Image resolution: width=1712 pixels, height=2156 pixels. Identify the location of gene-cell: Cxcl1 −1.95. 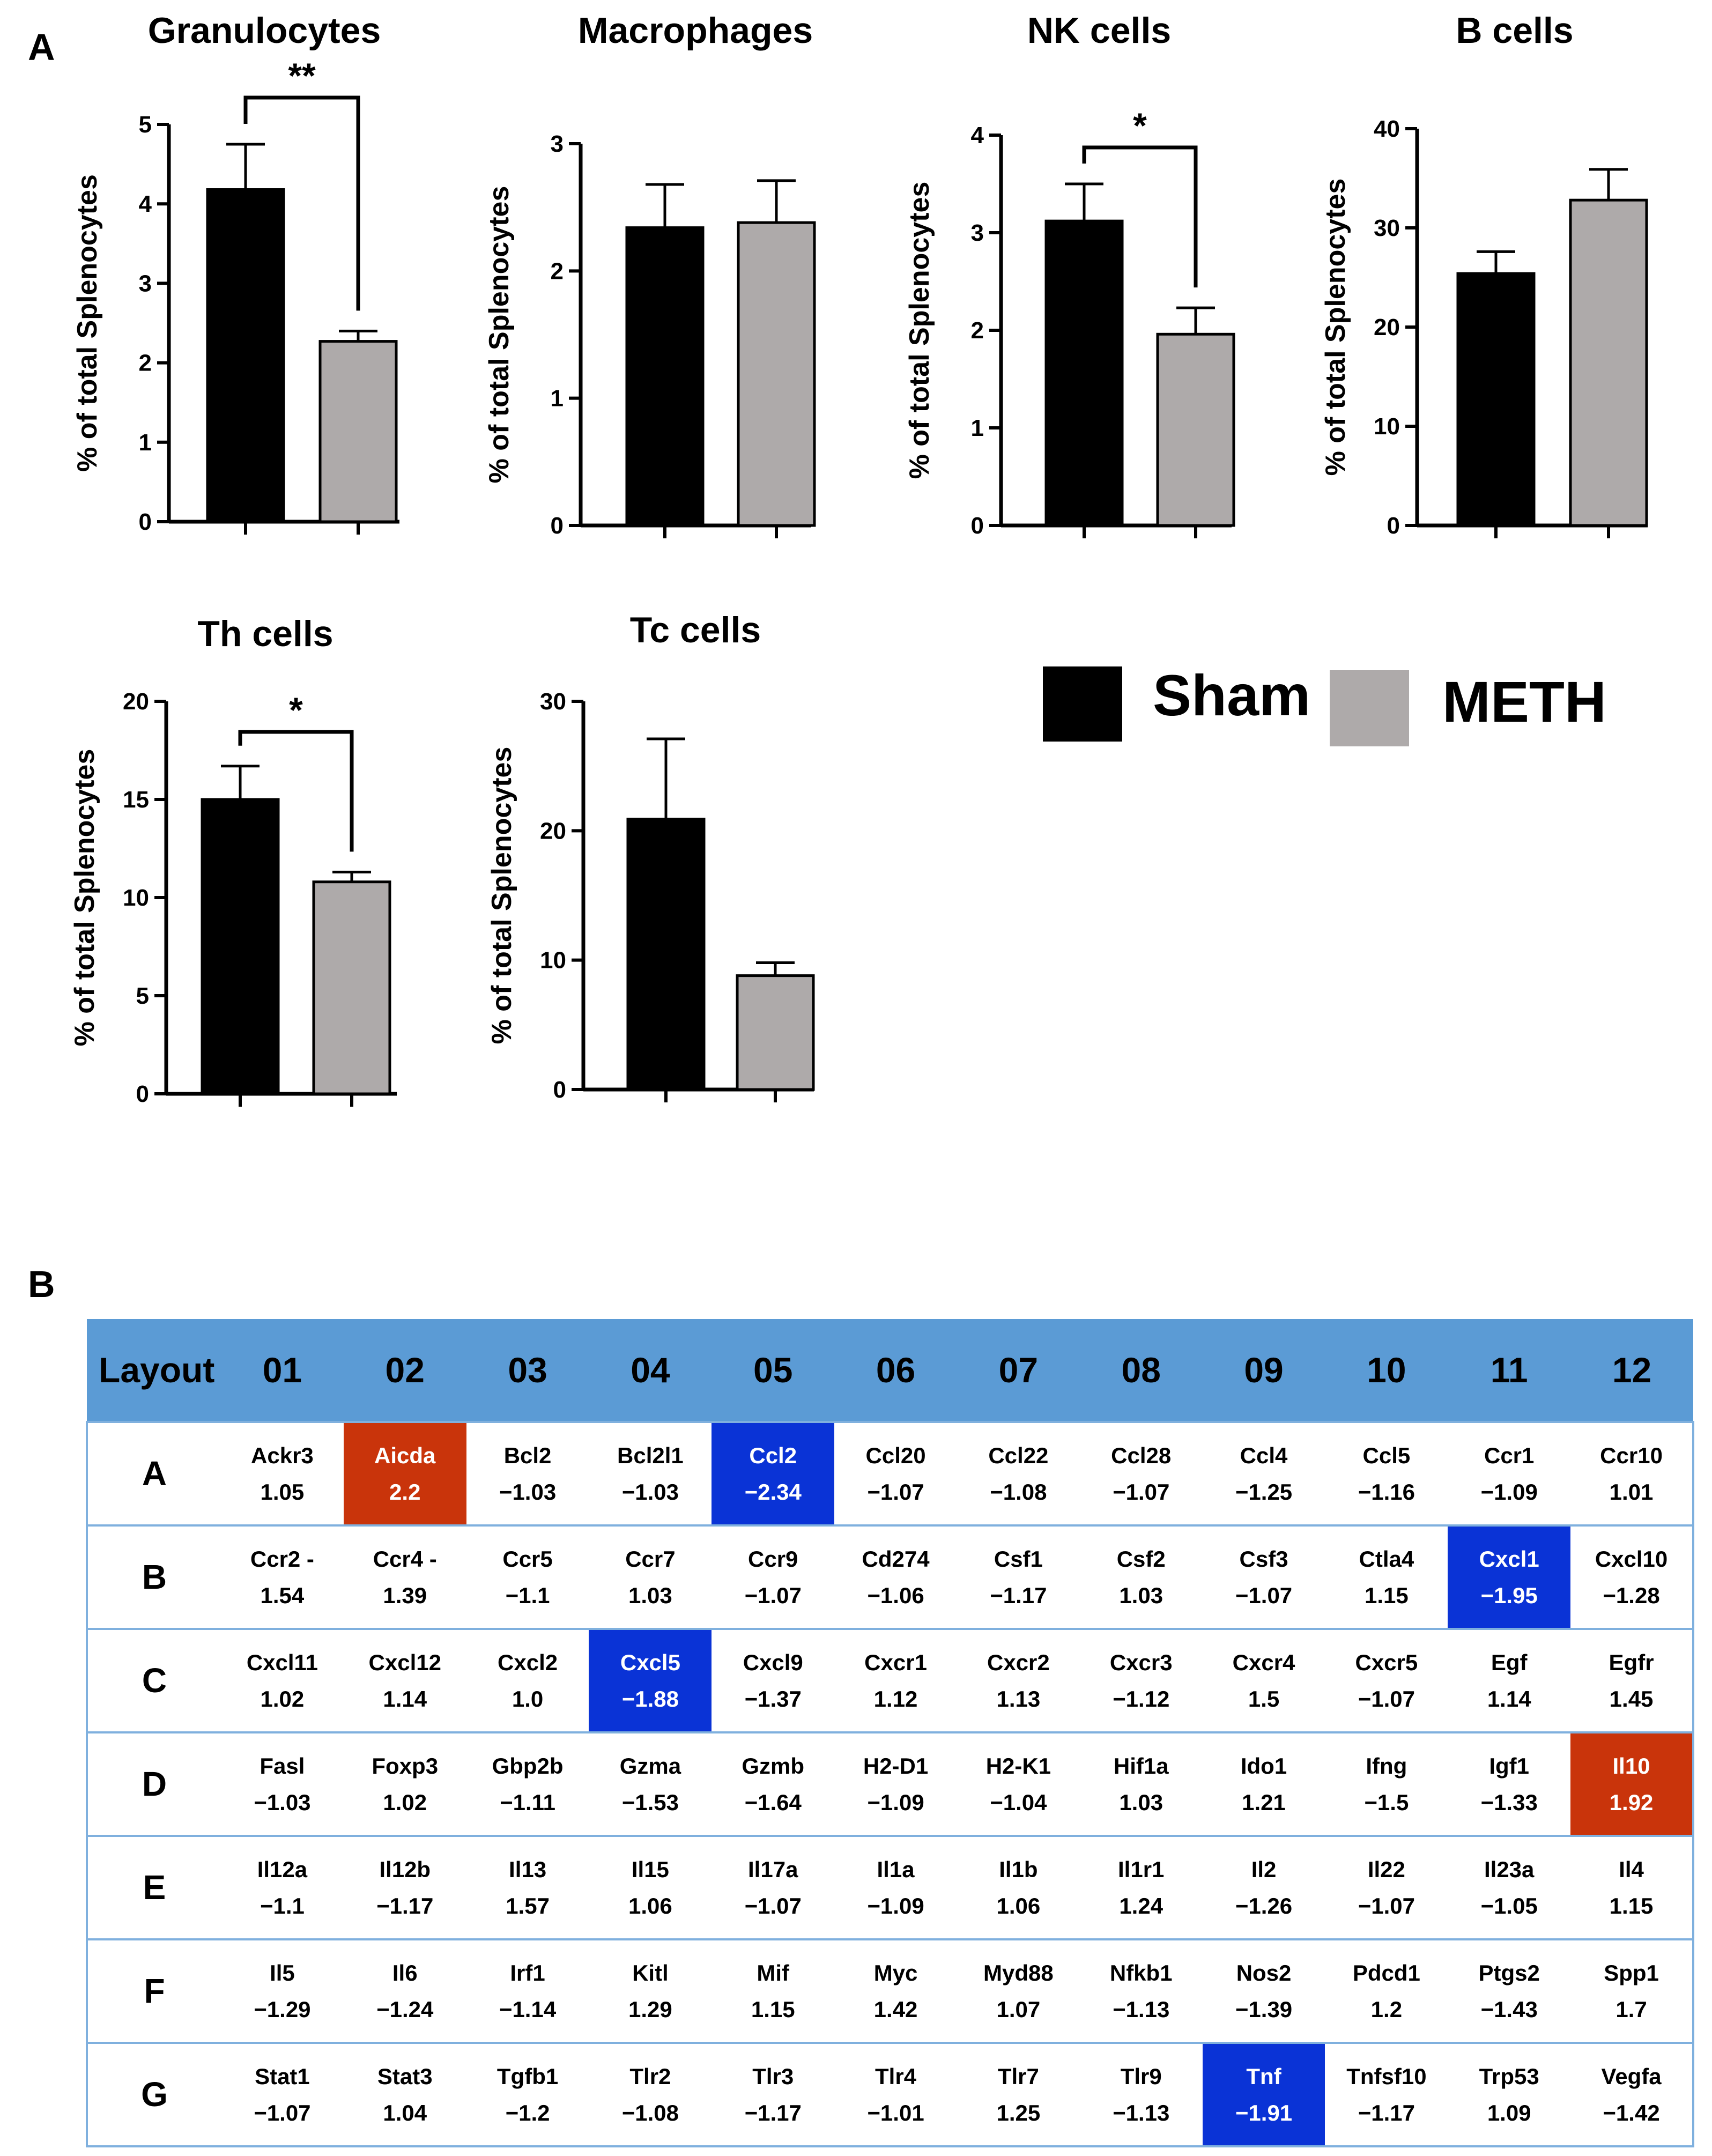
(1509, 1577).